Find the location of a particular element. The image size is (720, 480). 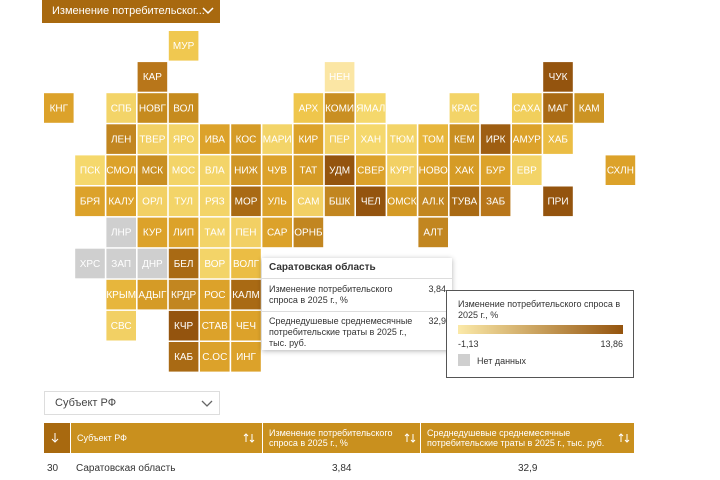

region-label: ОРЛ is located at coordinates (152, 202).